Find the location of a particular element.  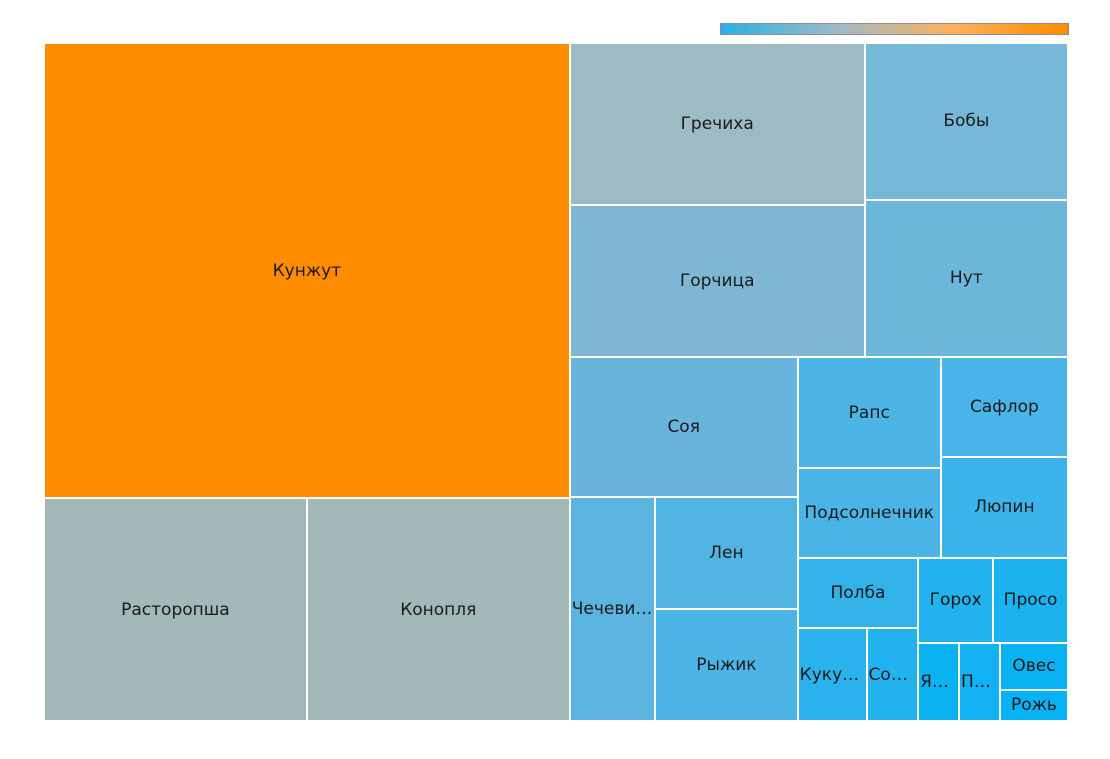

treemap-cell-label: Нут is located at coordinates (966, 278).